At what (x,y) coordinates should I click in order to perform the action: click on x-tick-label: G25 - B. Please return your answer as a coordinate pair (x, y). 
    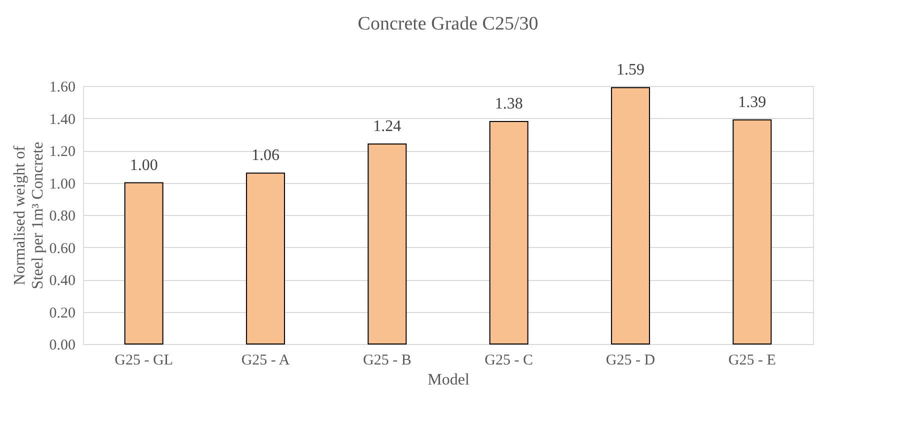
    Looking at the image, I should click on (387, 360).